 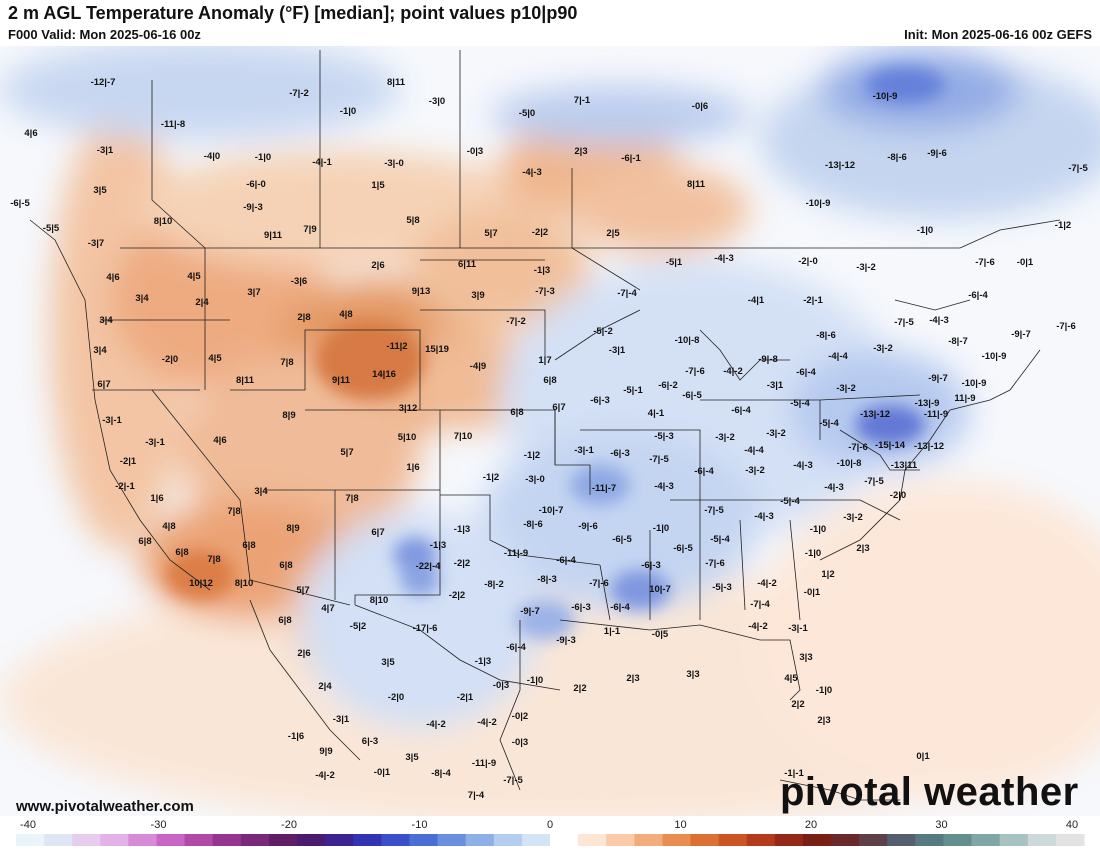 What do you see at coordinates (358, 626) in the screenshot?
I see `point-value: -5|2` at bounding box center [358, 626].